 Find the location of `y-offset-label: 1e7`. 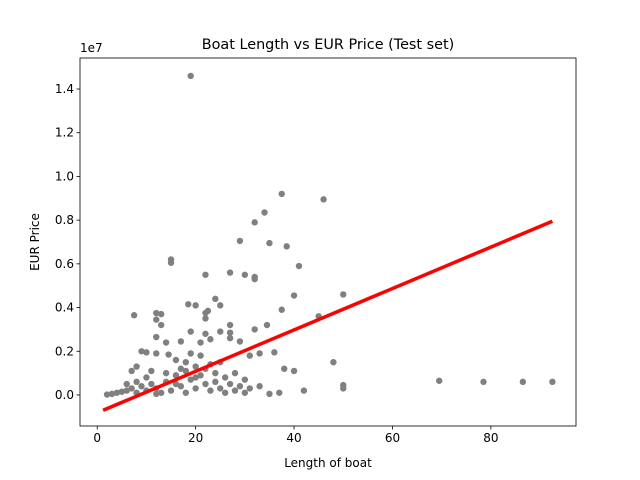

y-offset-label: 1e7 is located at coordinates (91, 48).